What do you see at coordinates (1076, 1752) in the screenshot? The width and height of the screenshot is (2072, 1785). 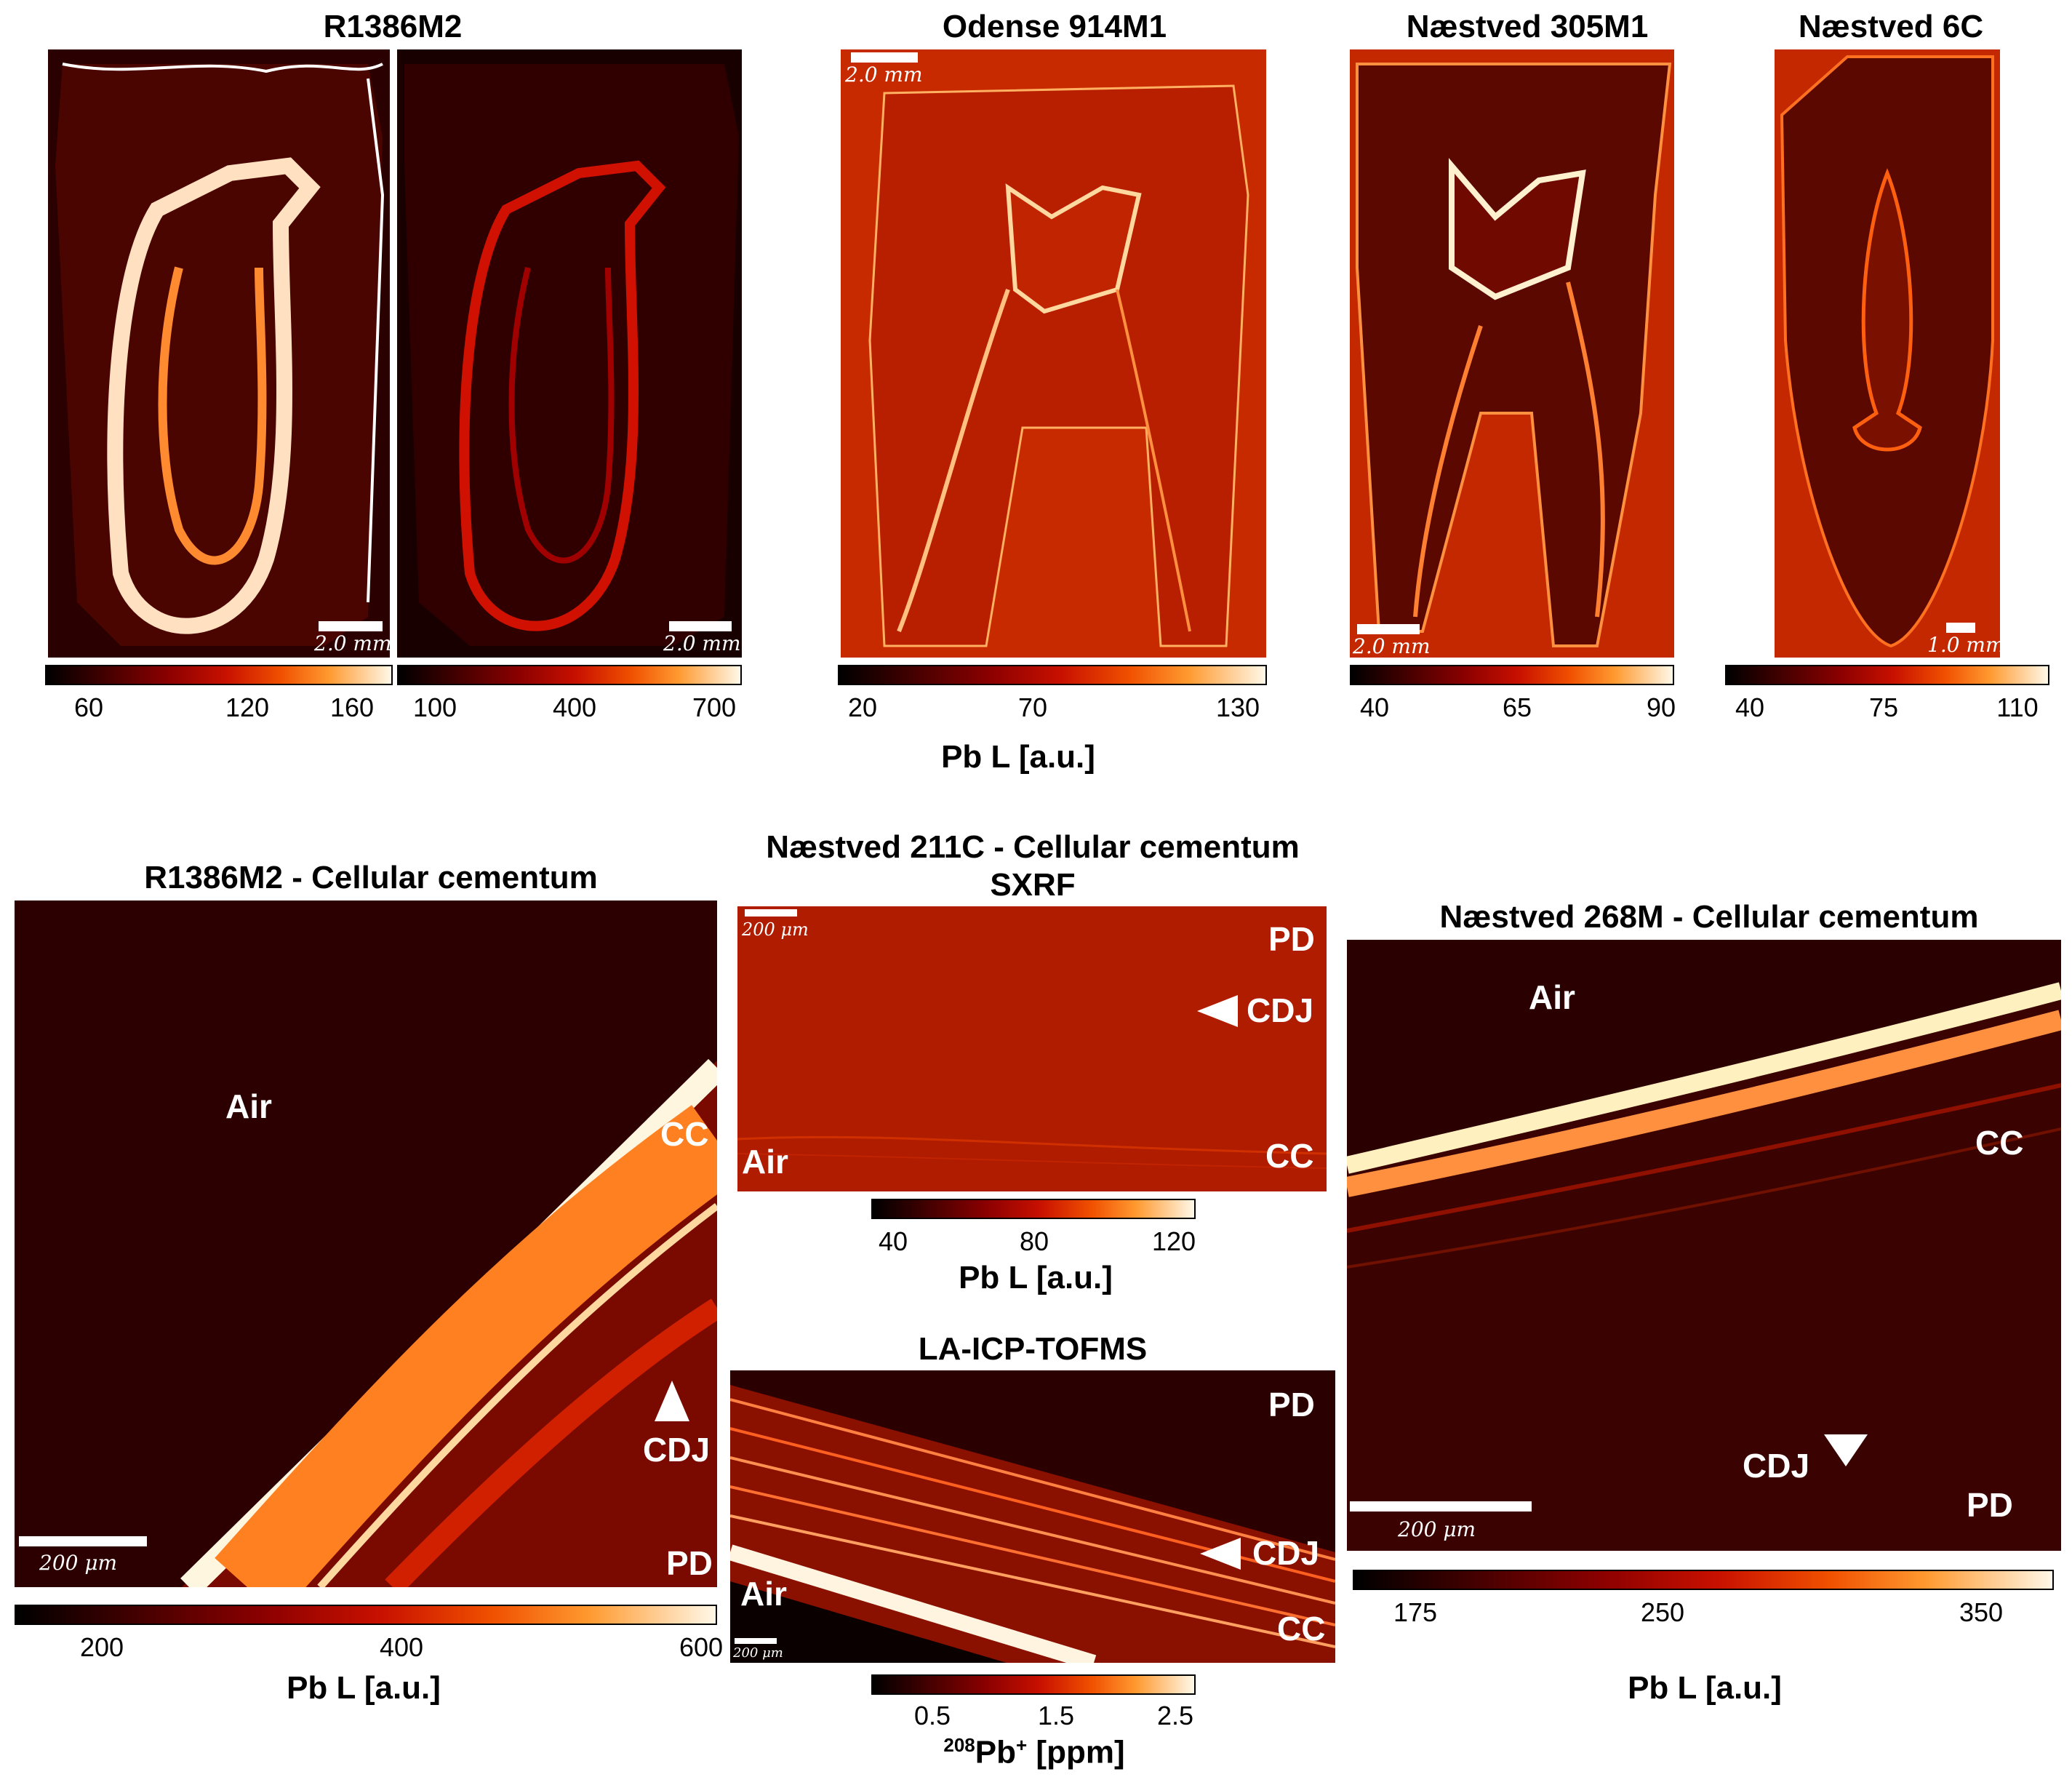 I see `unit-tail: [ppm]` at bounding box center [1076, 1752].